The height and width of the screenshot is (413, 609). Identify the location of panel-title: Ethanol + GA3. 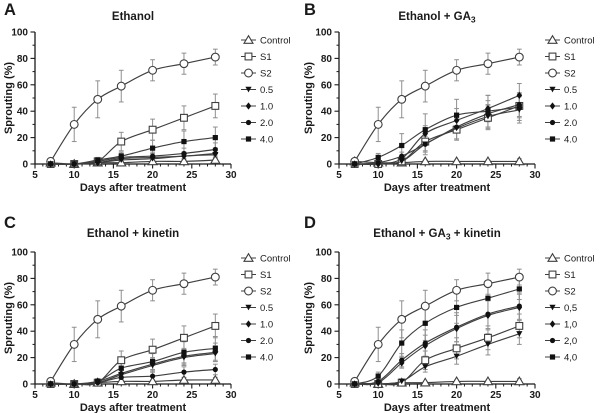
(437, 18).